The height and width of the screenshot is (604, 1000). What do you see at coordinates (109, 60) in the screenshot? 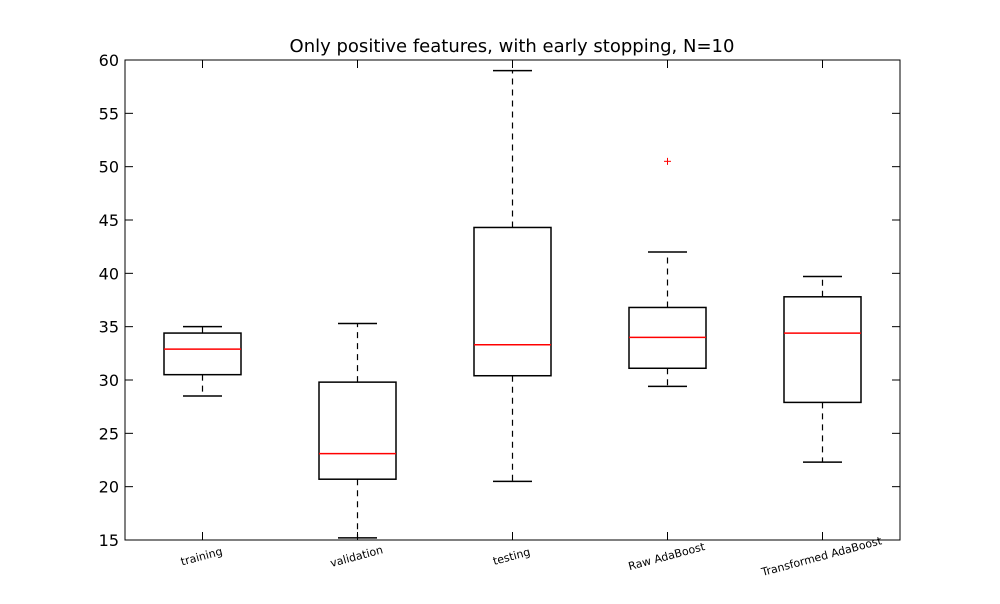
I see `y-tick-label: 60` at bounding box center [109, 60].